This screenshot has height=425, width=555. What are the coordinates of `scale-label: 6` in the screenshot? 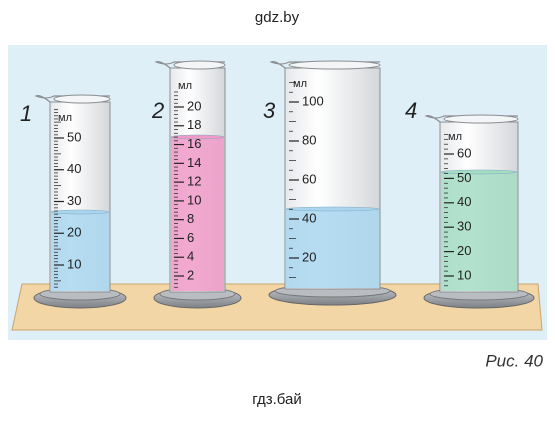 It's located at (190, 237).